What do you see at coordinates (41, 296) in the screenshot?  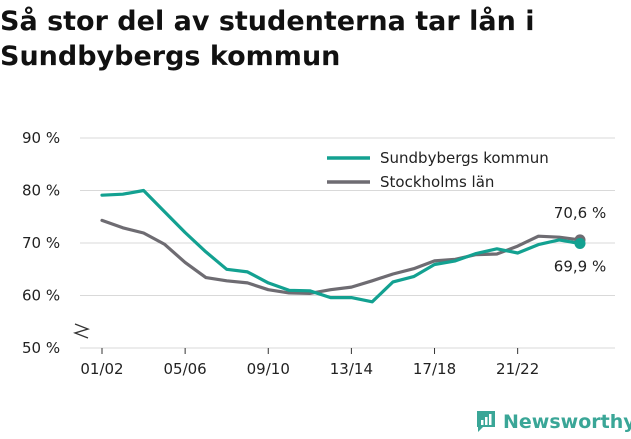 I see `y-tick-label: 60 %` at bounding box center [41, 296].